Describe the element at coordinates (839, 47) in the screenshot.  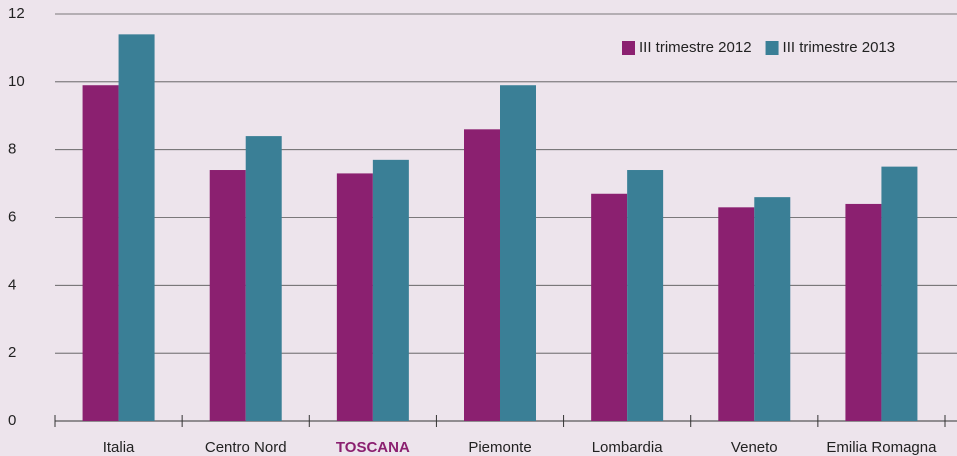
I see `legend-label: III trimestre 2013` at that location.